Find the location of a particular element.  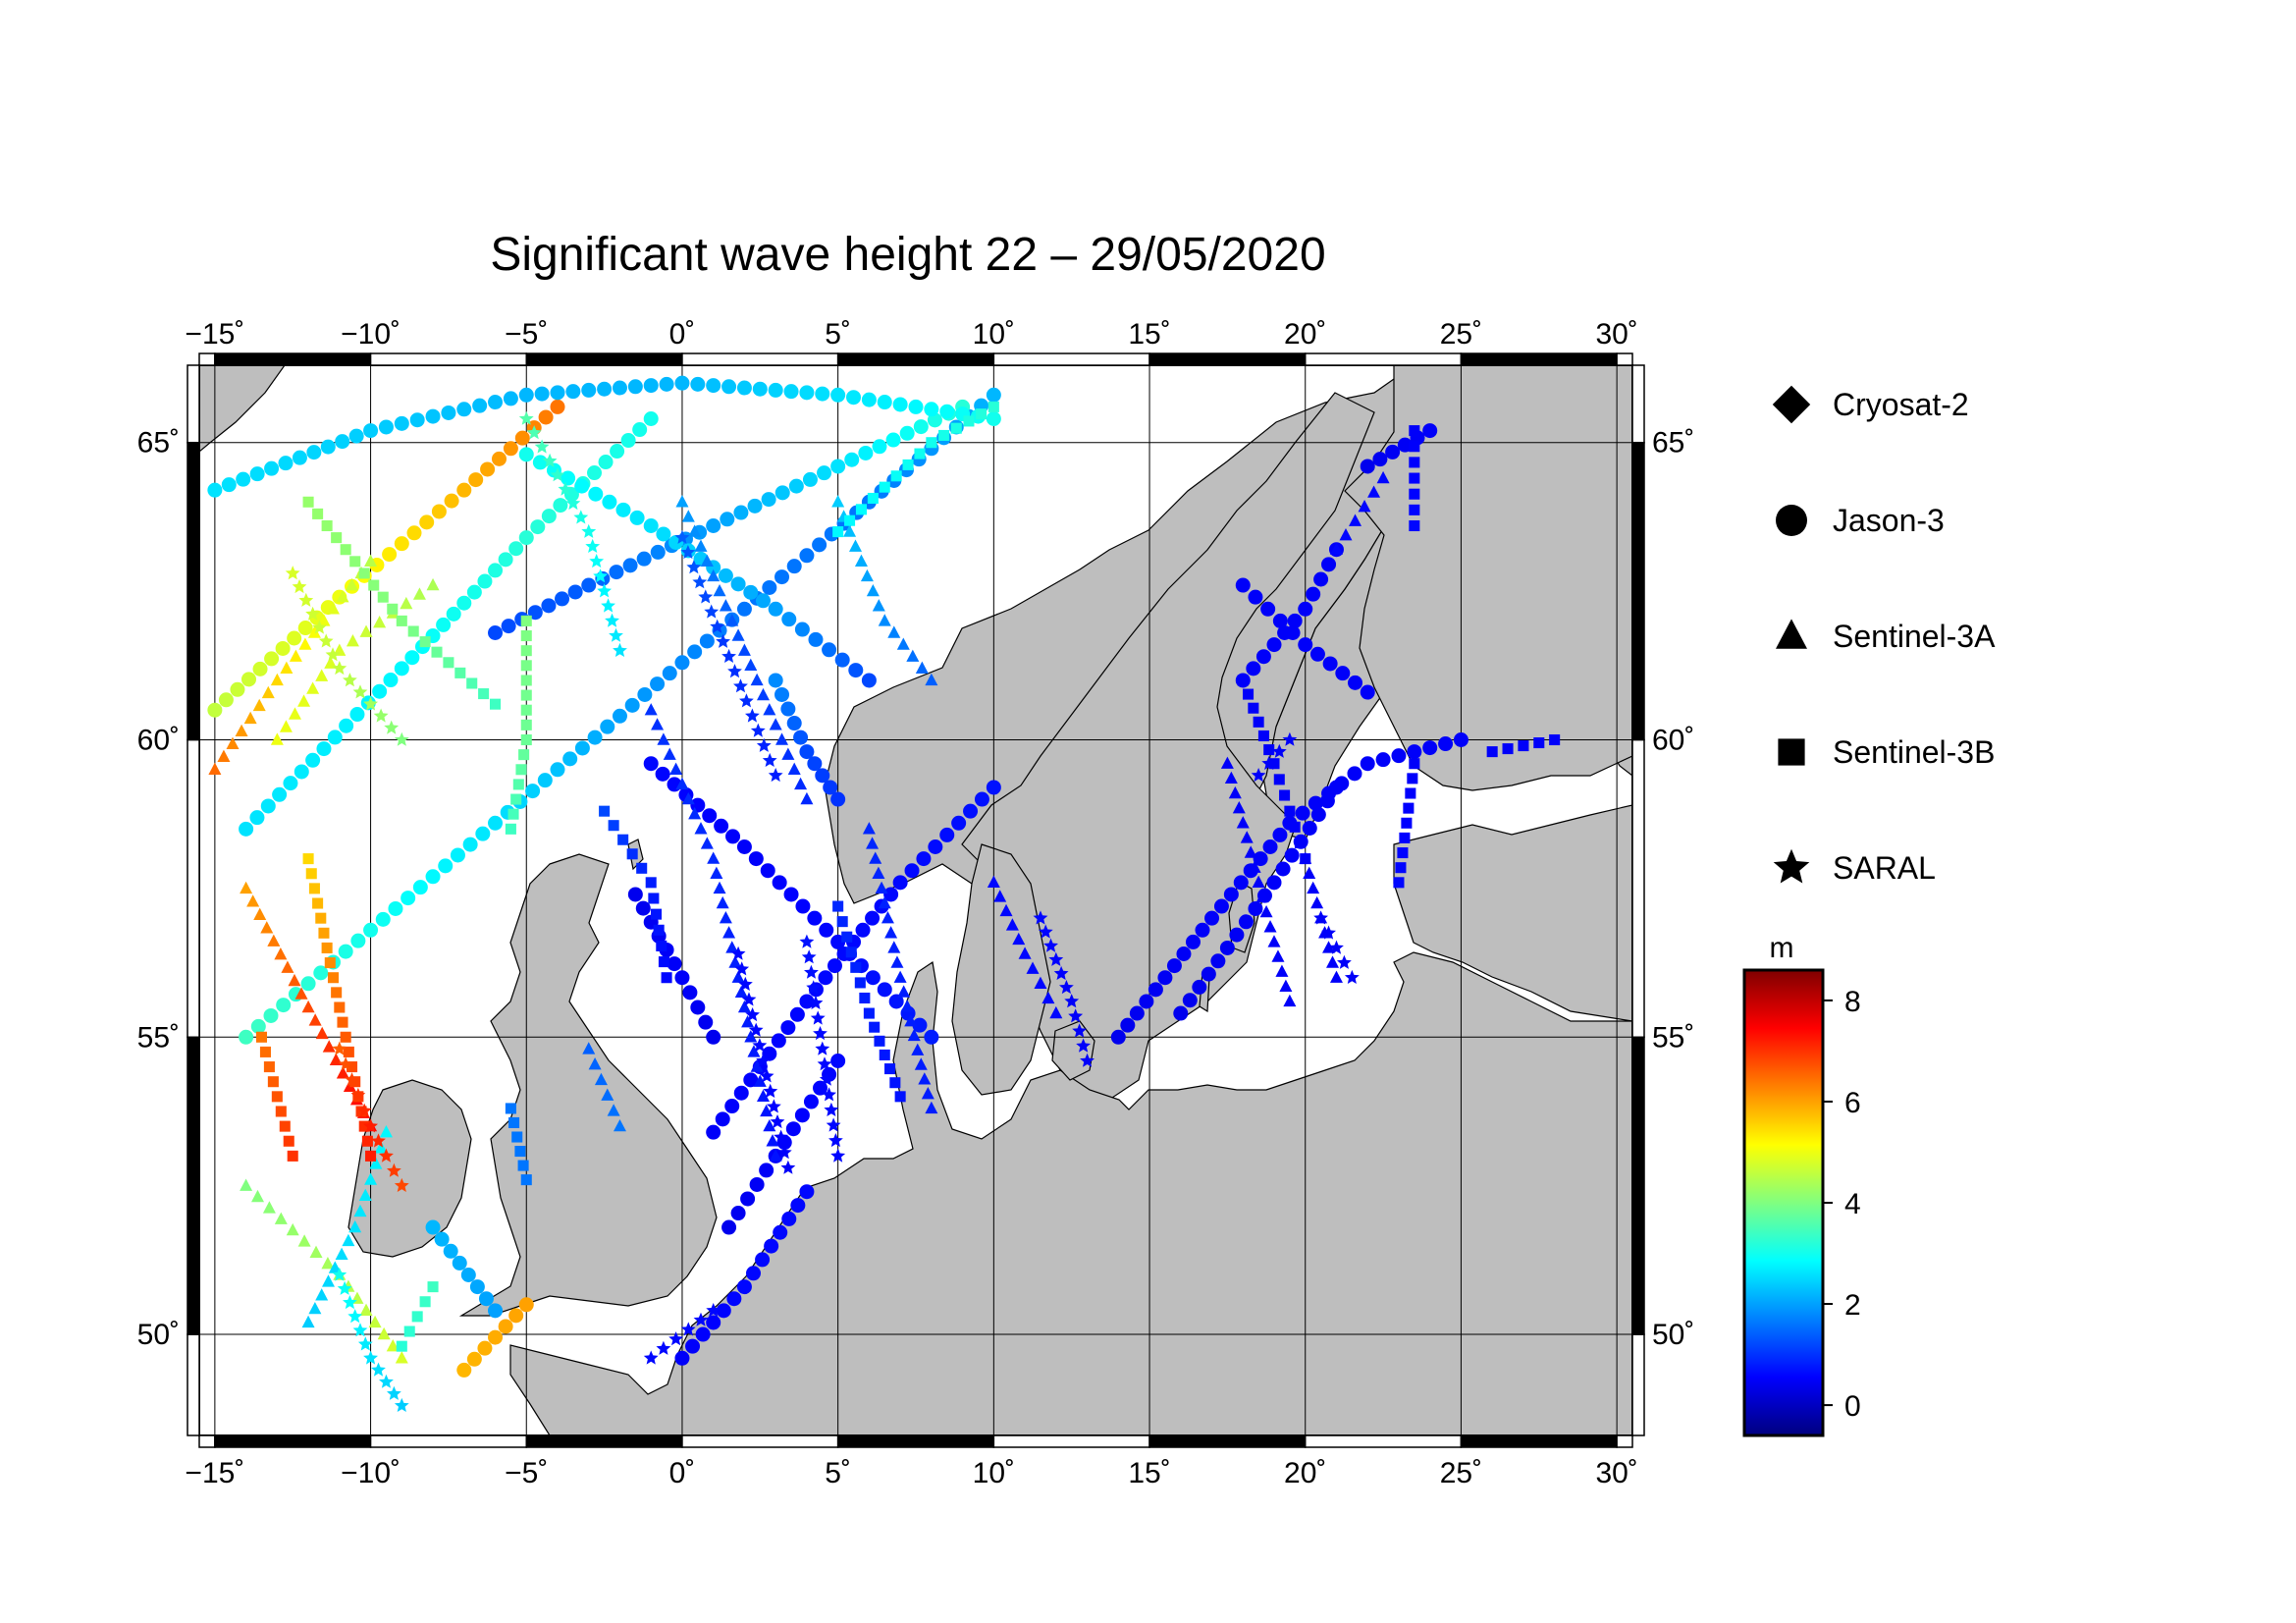

square-icon is located at coordinates (1791, 752).